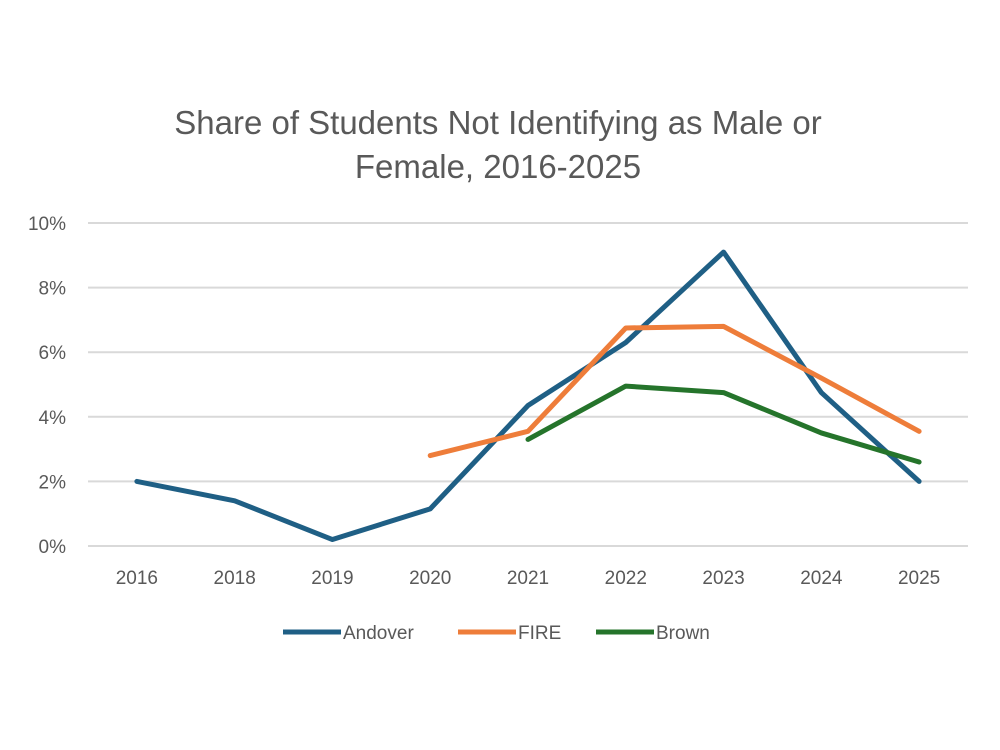  What do you see at coordinates (332, 578) in the screenshot?
I see `x-tick-label: 2019` at bounding box center [332, 578].